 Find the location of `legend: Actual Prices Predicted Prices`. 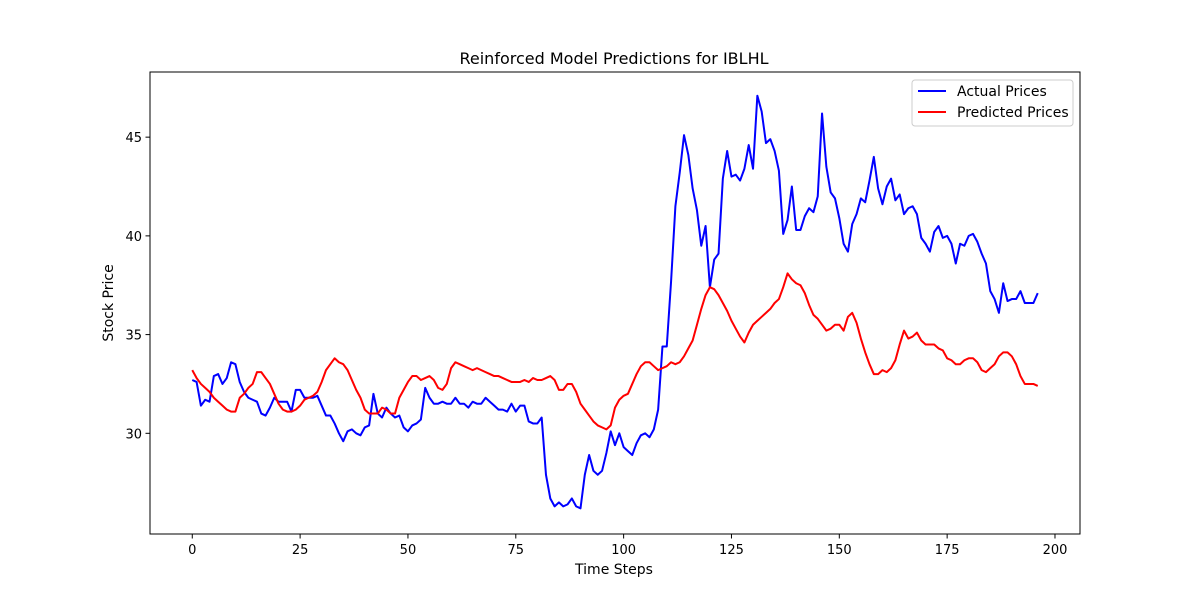

legend: Actual Prices Predicted Prices is located at coordinates (992, 103).